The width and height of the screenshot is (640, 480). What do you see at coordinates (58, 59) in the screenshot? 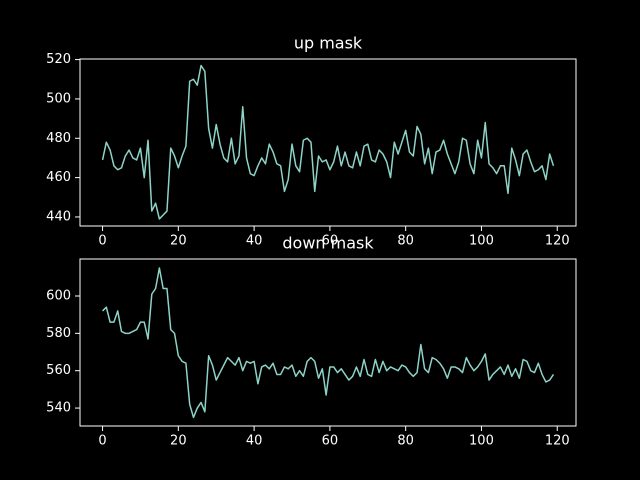
I see `y-tick-label: 520` at bounding box center [58, 59].